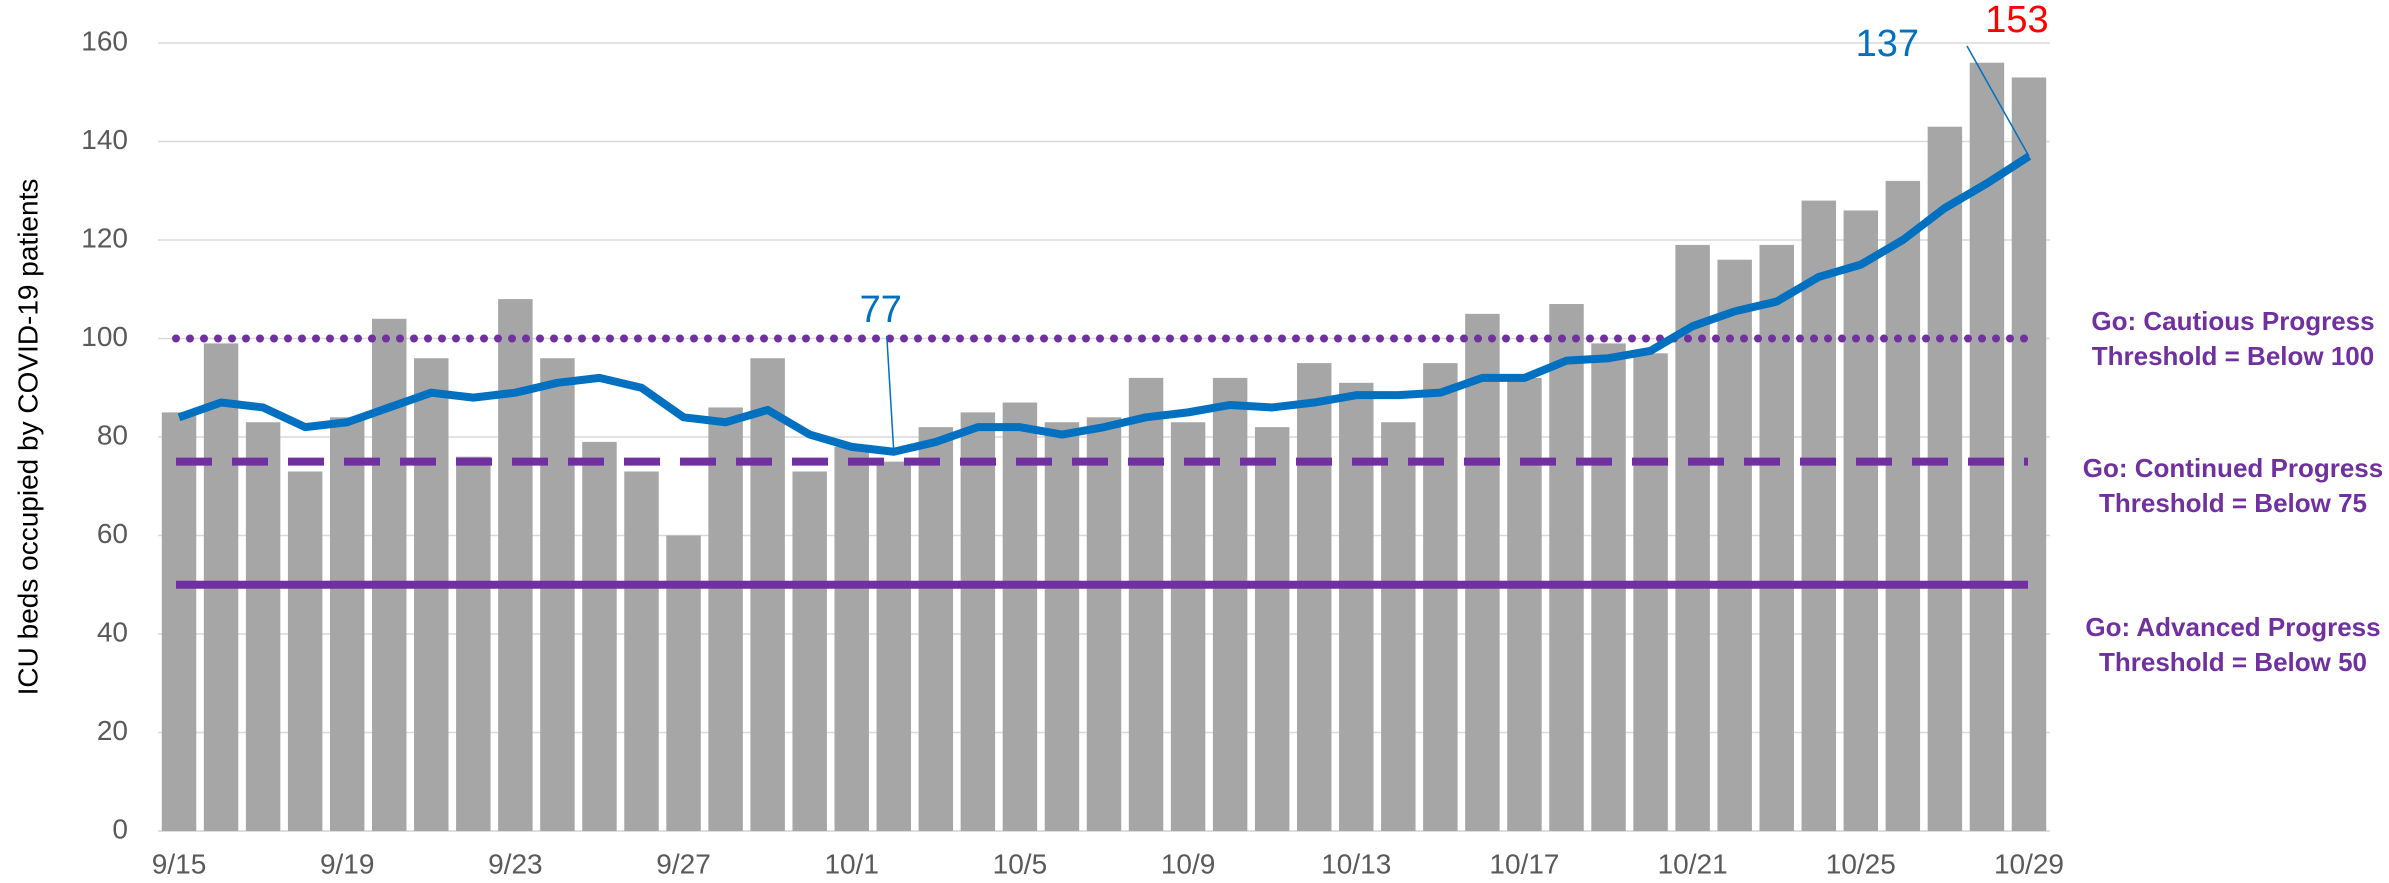 The image size is (2389, 883). I want to click on x-tick-label: 10/5, so click(1020, 863).